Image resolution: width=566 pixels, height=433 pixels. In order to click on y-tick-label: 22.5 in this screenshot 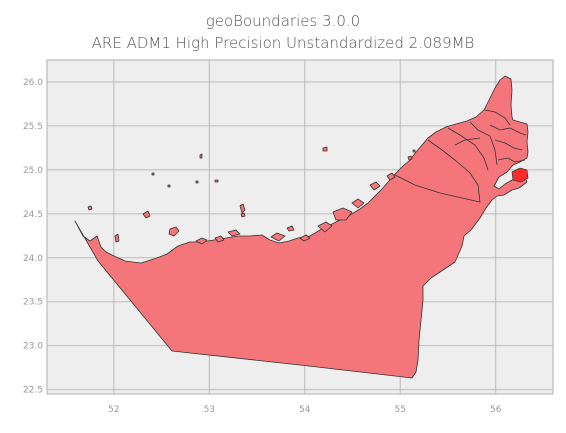, I will do `click(33, 391)`.